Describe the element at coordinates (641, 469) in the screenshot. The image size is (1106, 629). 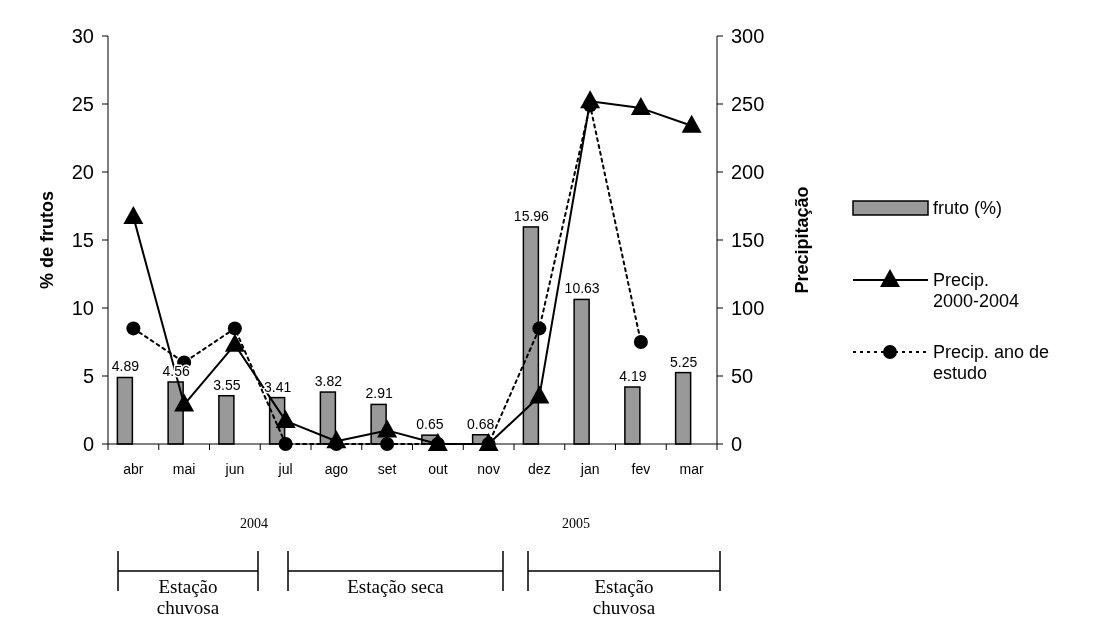
I see `x-tick-label: fev` at that location.